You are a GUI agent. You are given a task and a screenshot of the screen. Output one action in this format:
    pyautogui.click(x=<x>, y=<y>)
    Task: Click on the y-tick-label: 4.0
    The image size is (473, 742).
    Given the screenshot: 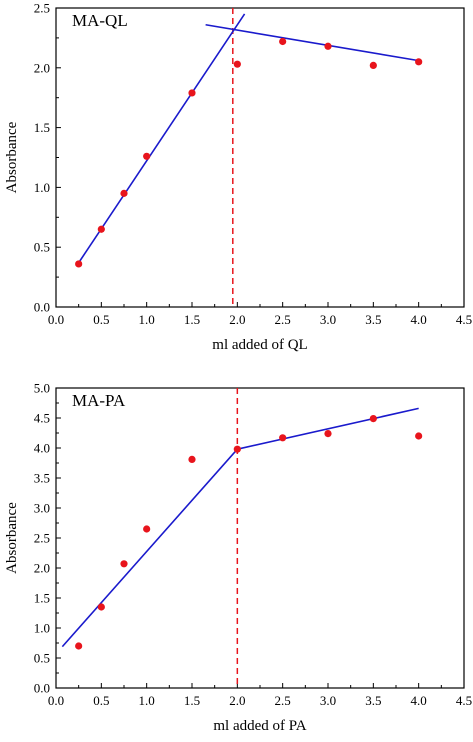 What is the action you would take?
    pyautogui.click(x=42, y=448)
    